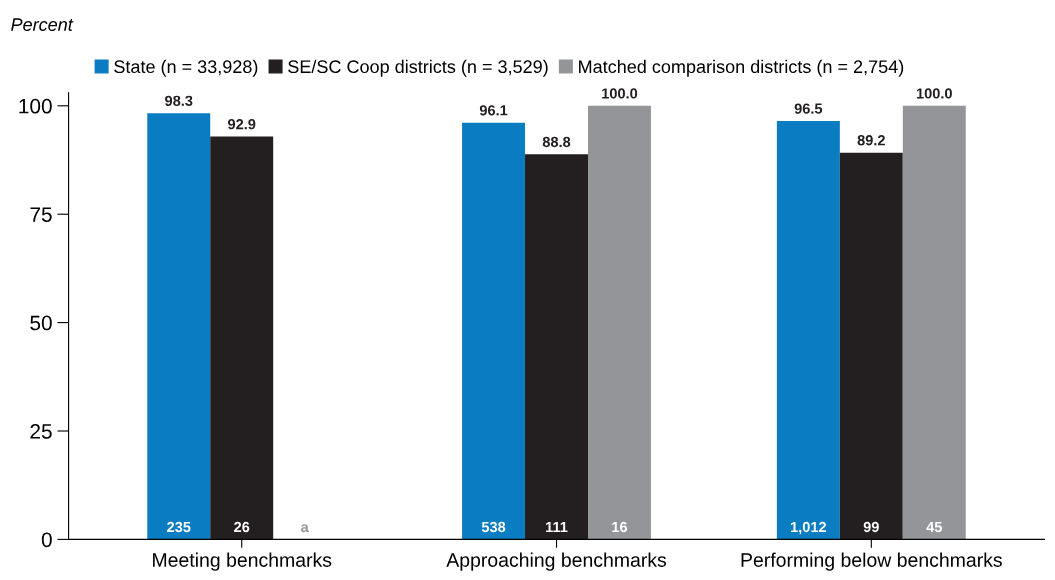 The width and height of the screenshot is (1055, 580). Describe the element at coordinates (871, 561) in the screenshot. I see `x-tick-label: Performing below benchmarks` at that location.